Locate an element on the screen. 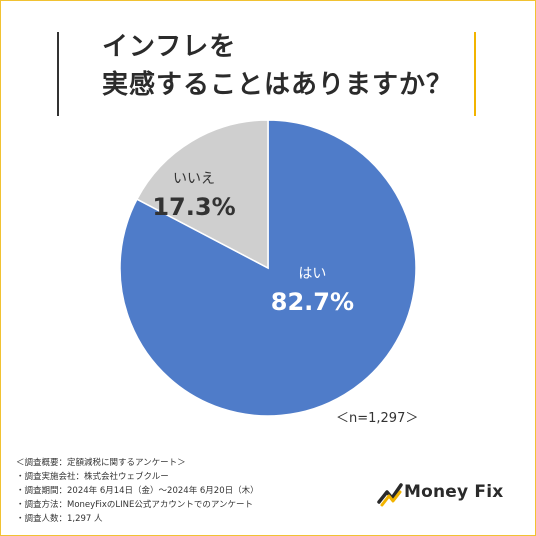  slice-value-0: 82.7% is located at coordinates (312, 302).